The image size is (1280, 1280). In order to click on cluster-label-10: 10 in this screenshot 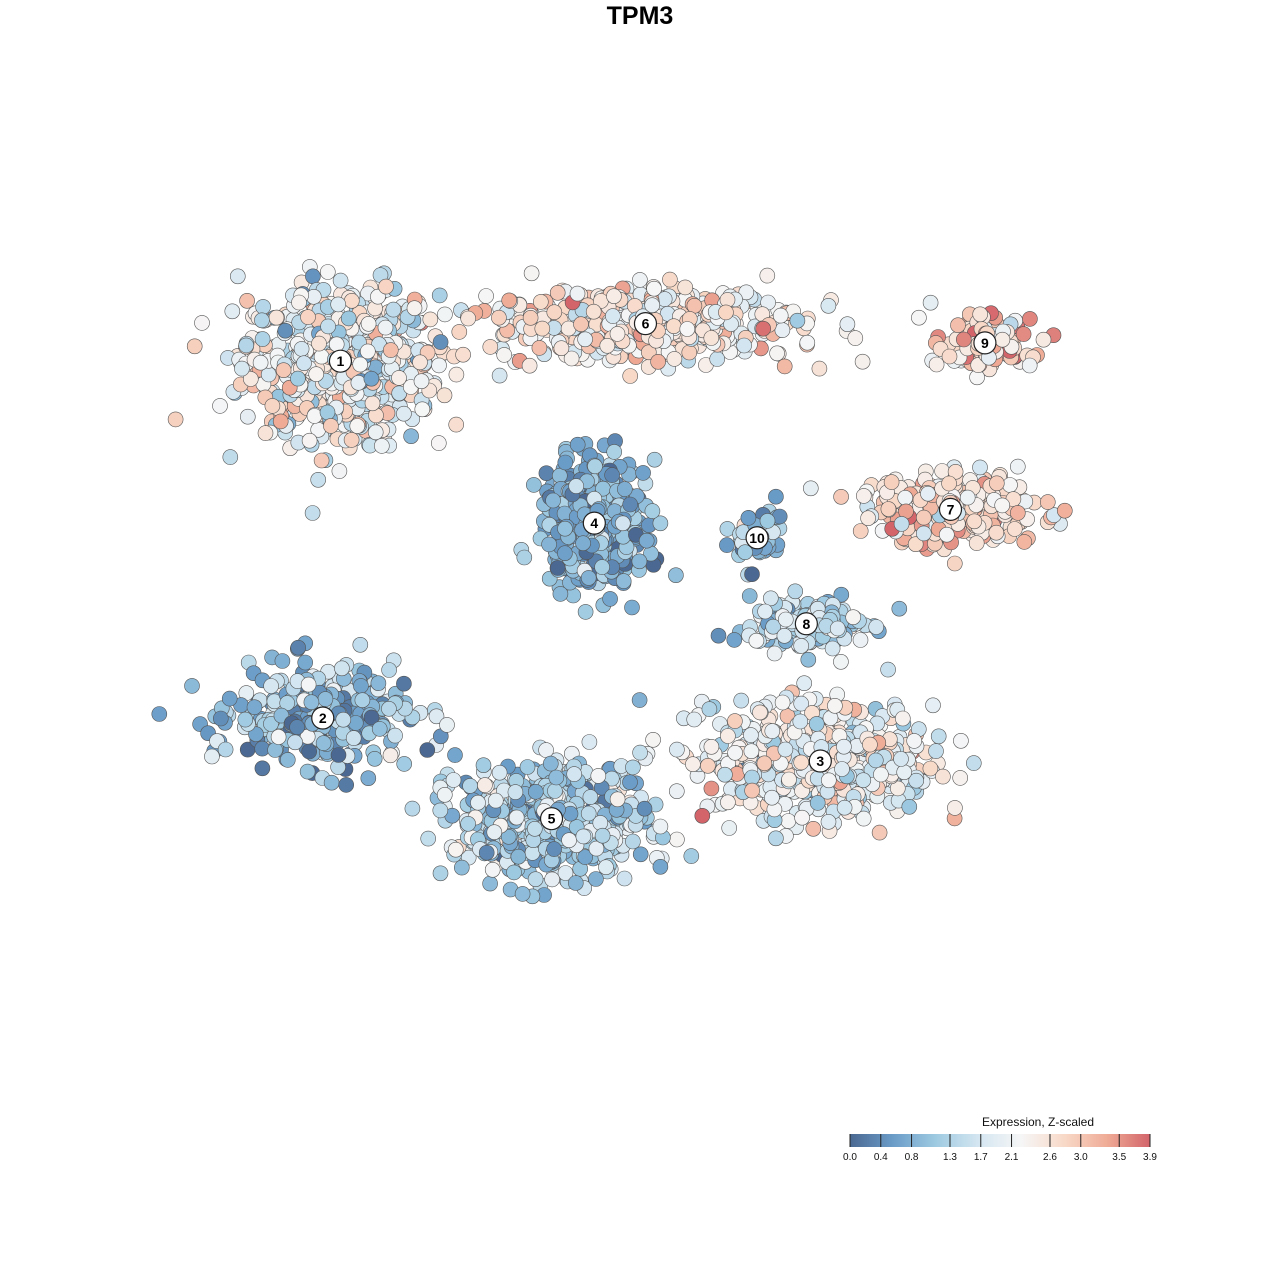, I will do `click(757, 538)`.